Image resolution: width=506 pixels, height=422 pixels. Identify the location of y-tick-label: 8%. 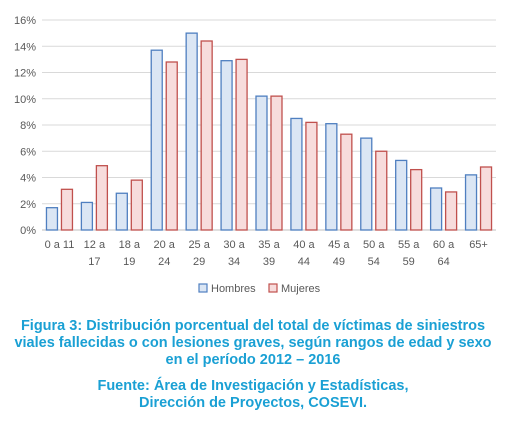
(28, 126).